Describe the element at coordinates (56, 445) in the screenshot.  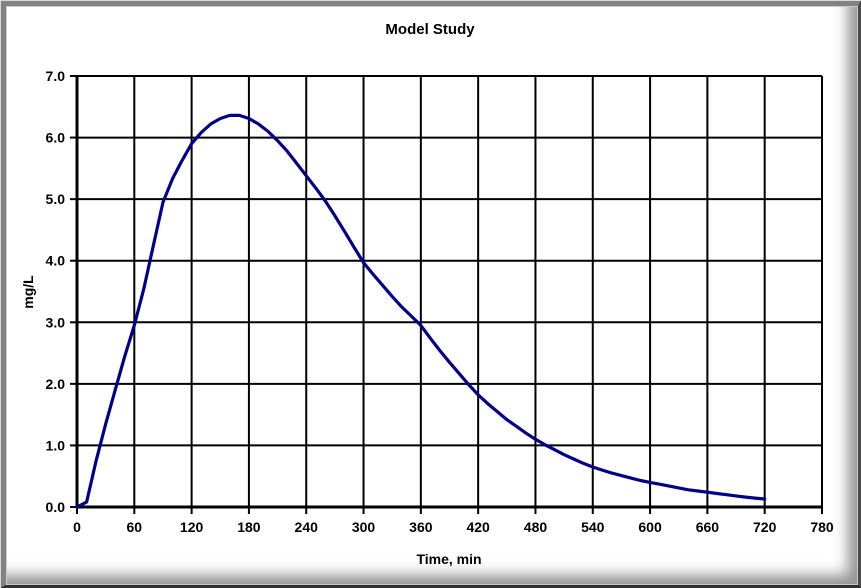
I see `y-tick-label: 1.0` at that location.